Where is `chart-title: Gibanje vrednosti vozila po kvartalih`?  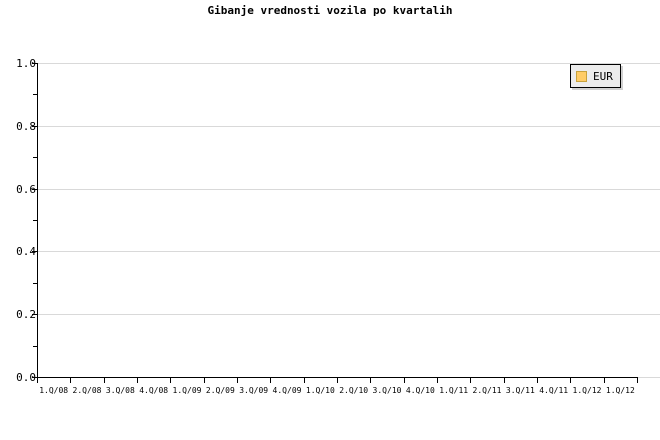
chart-title: Gibanje vrednosti vozila po kvartalih is located at coordinates (330, 10).